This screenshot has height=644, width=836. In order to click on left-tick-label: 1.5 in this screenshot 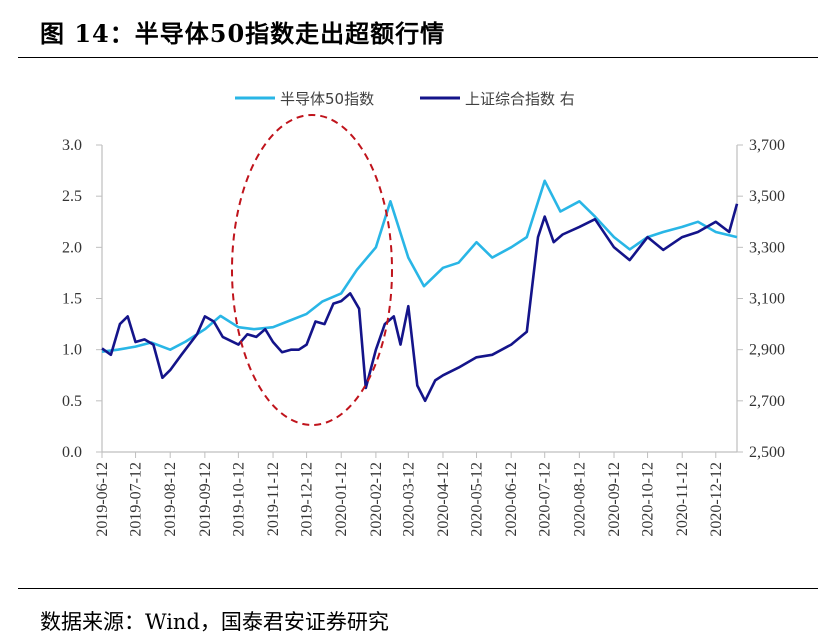, I will do `click(72, 299)`.